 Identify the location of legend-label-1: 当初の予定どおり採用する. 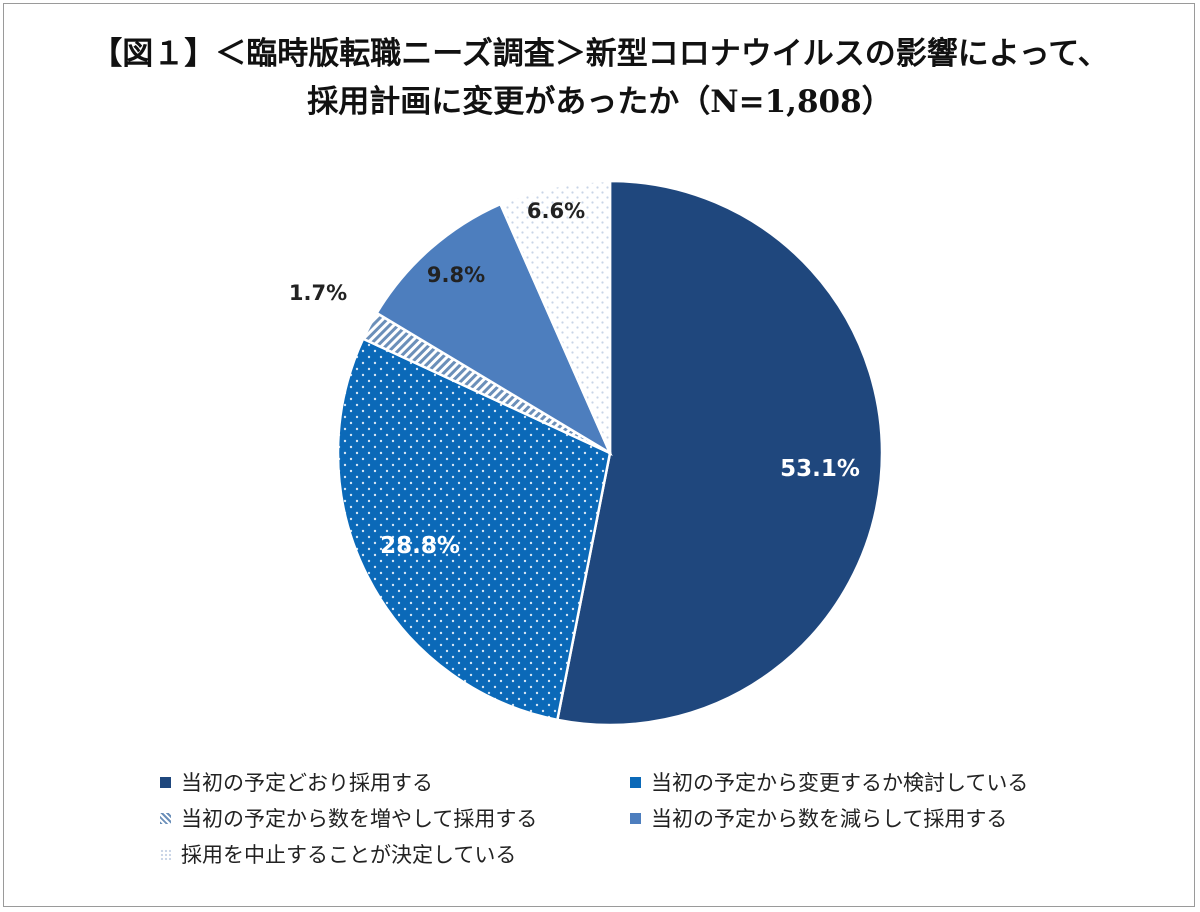
(307, 783).